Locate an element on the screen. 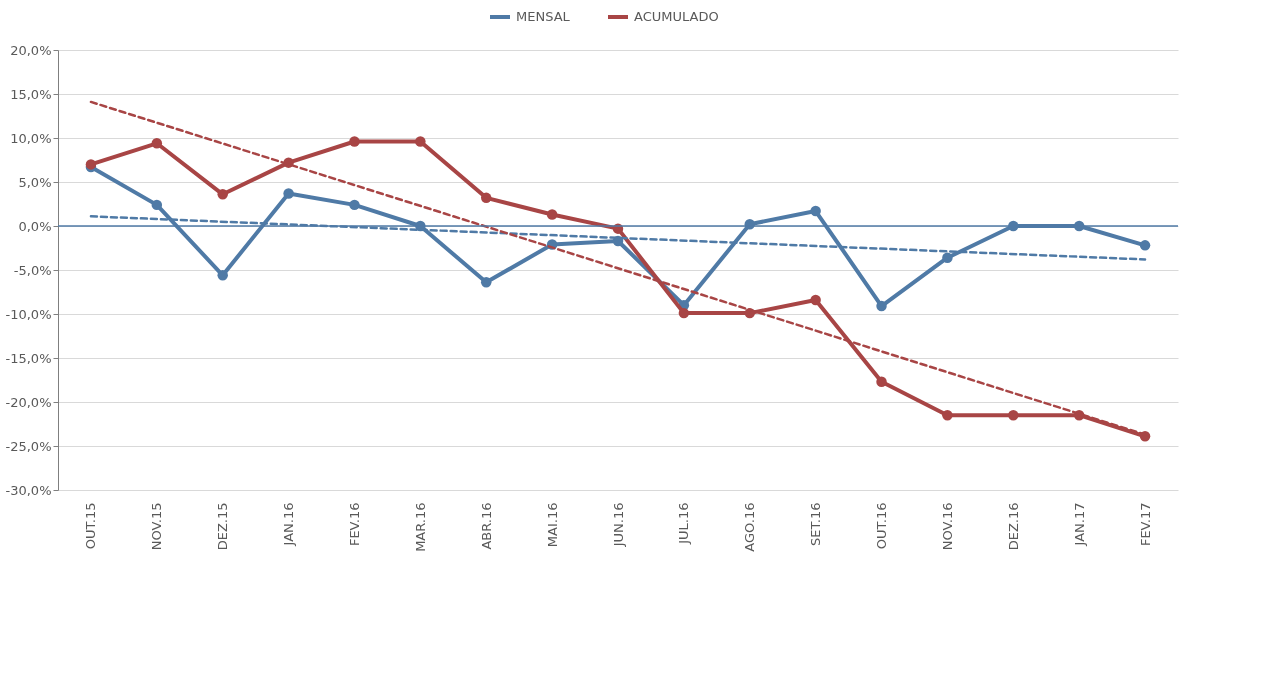 This screenshot has height=695, width=1284. x-tick-label: FEV.16 is located at coordinates (354, 524).